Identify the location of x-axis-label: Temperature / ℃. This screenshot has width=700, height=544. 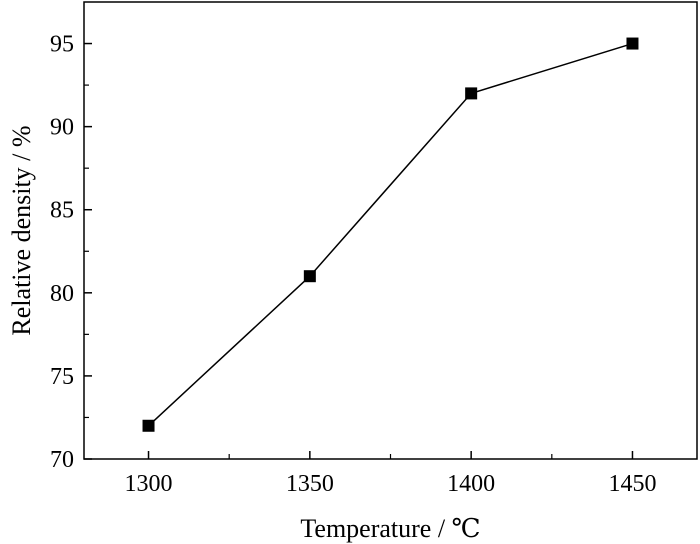
(390, 528).